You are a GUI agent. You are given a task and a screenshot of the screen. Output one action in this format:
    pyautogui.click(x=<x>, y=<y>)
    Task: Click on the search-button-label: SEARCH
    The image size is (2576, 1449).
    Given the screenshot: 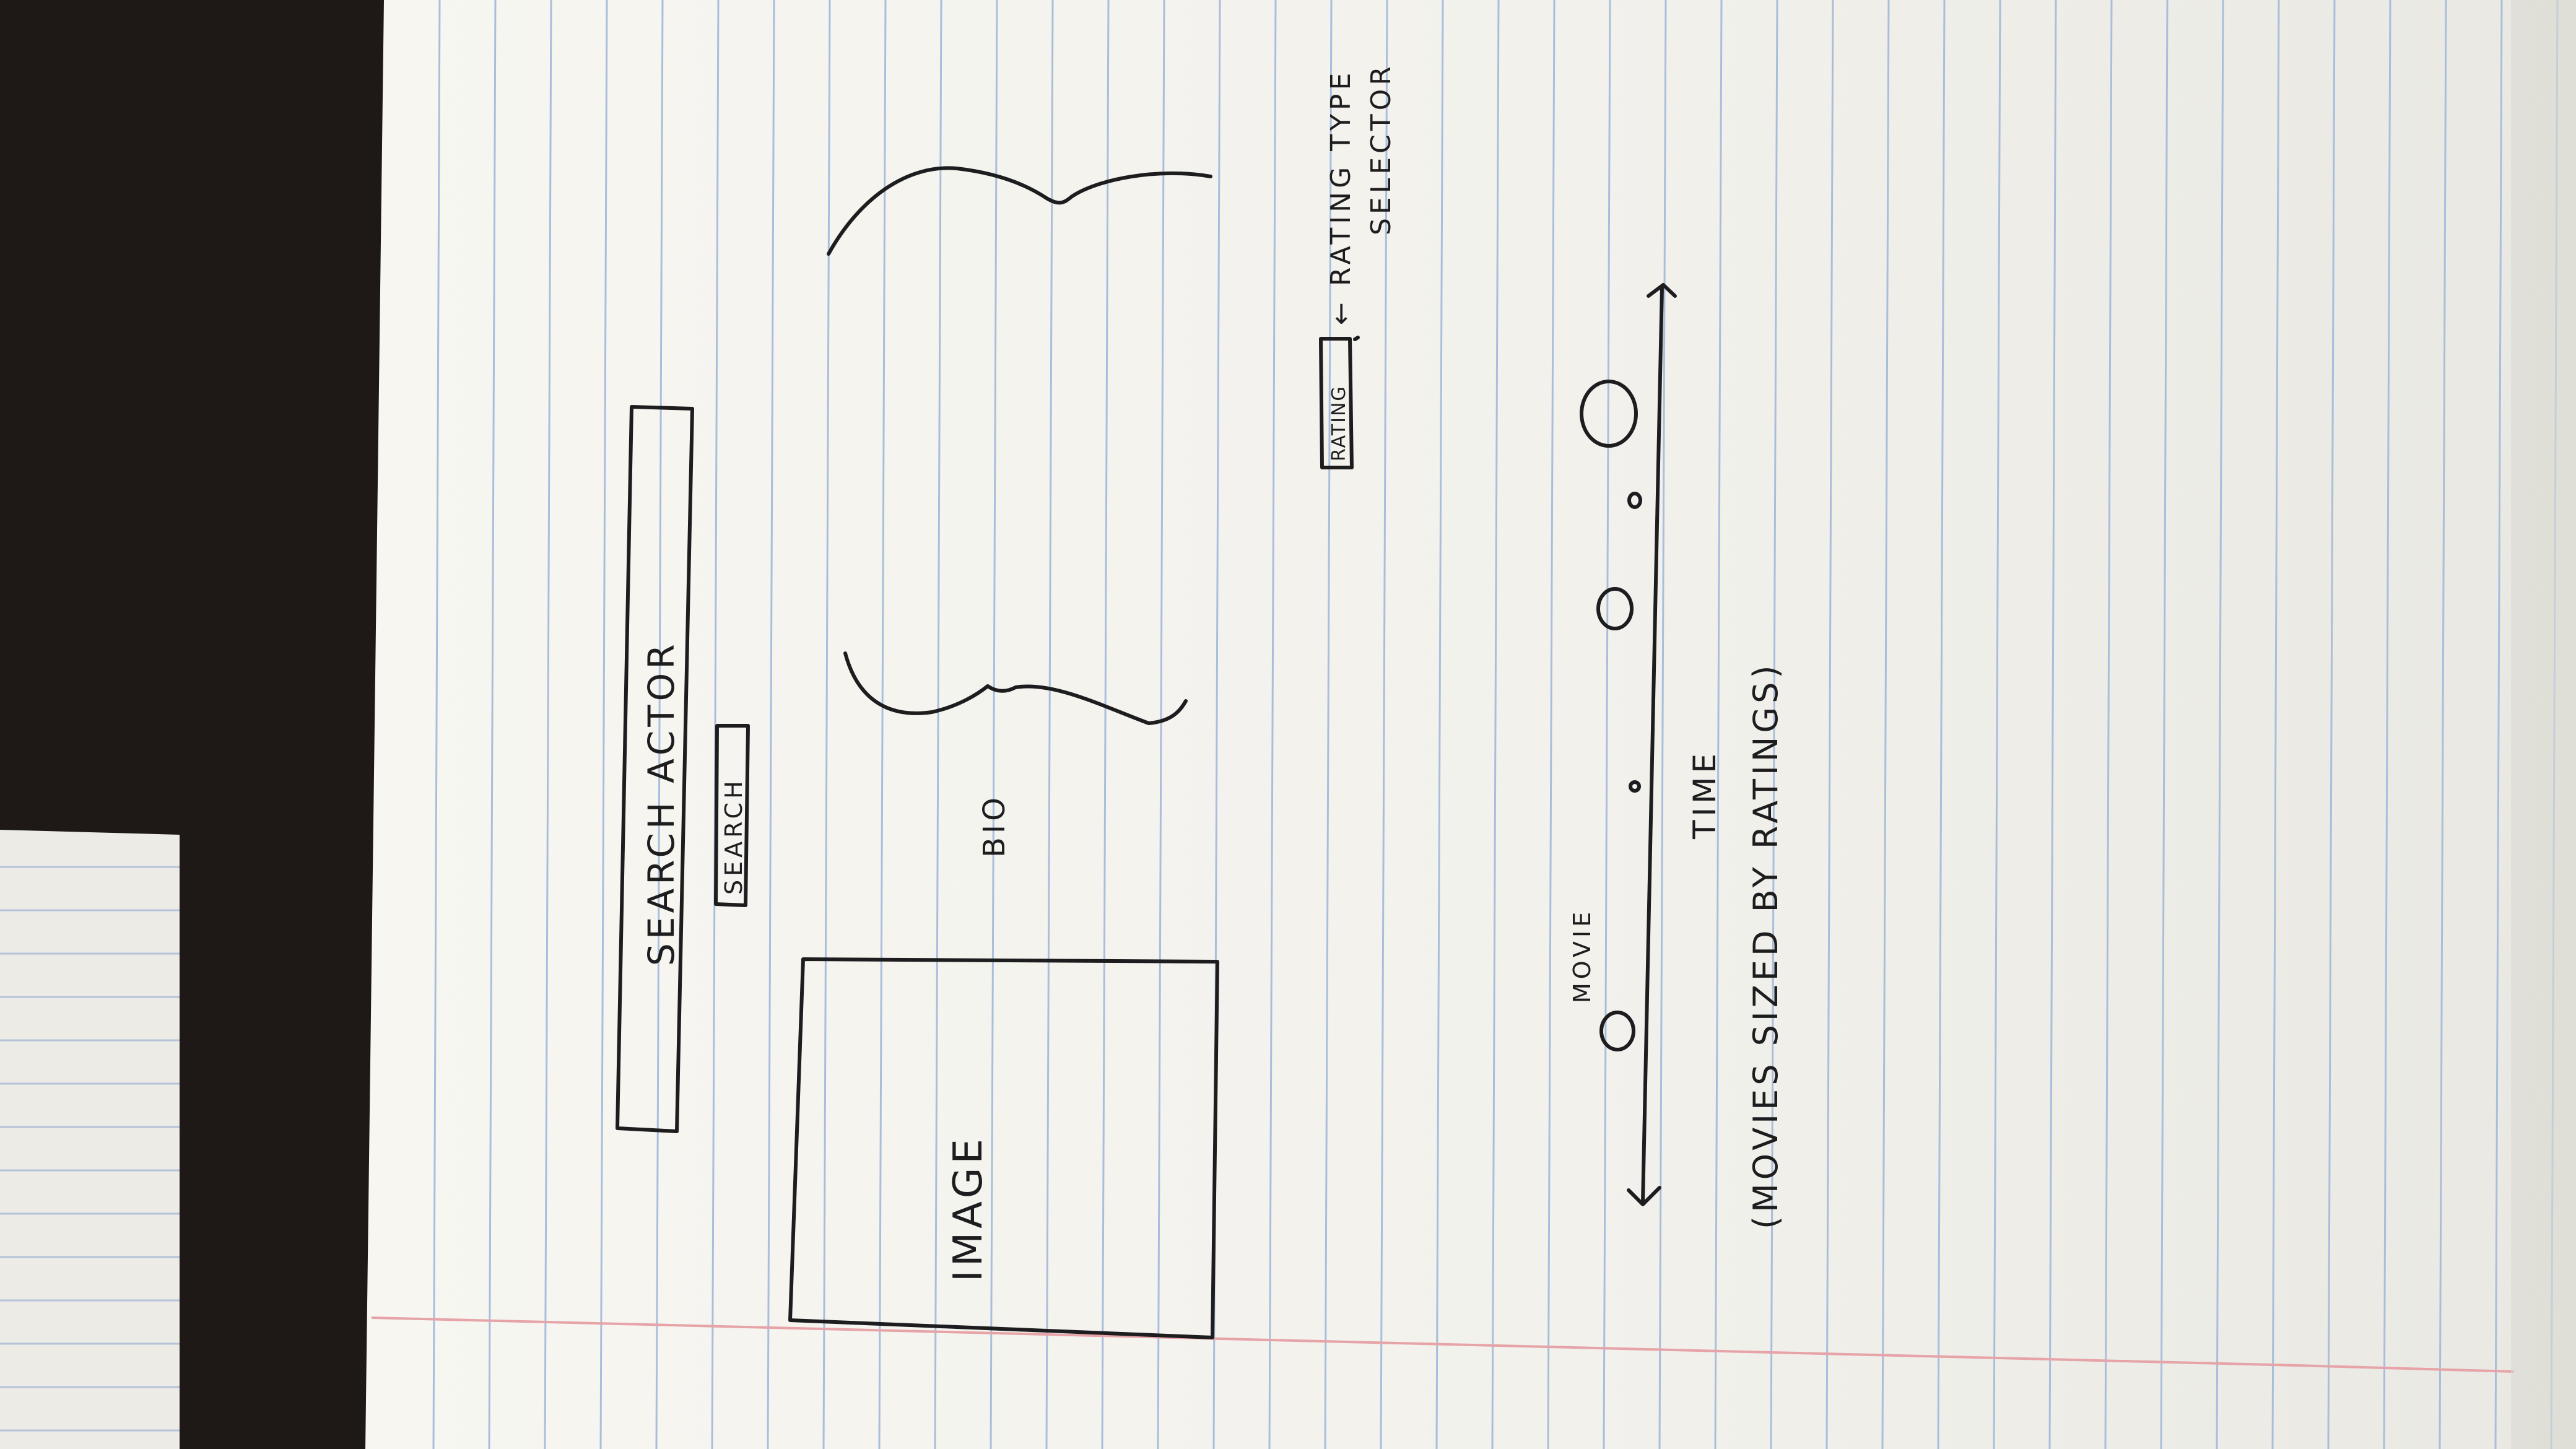 What is the action you would take?
    pyautogui.click(x=733, y=836)
    